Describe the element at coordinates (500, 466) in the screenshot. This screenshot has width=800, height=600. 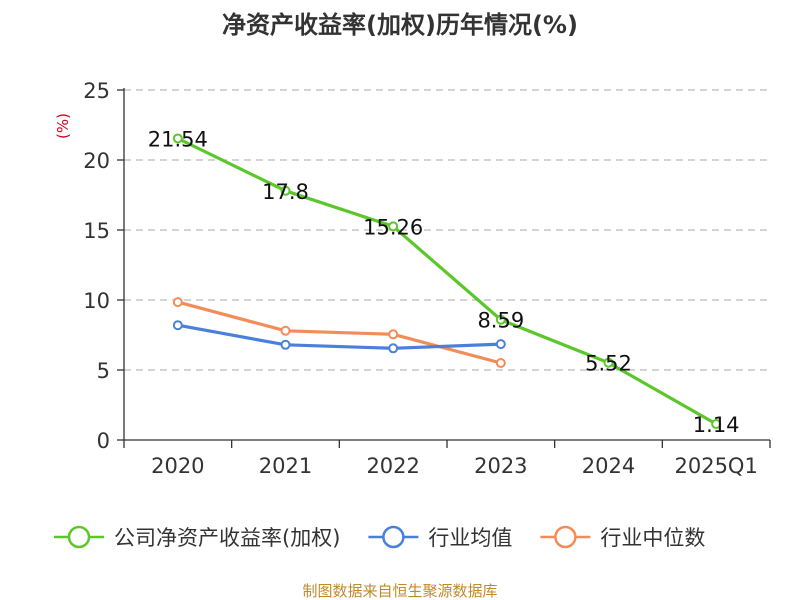
I see `x-tick-label: 2023` at that location.